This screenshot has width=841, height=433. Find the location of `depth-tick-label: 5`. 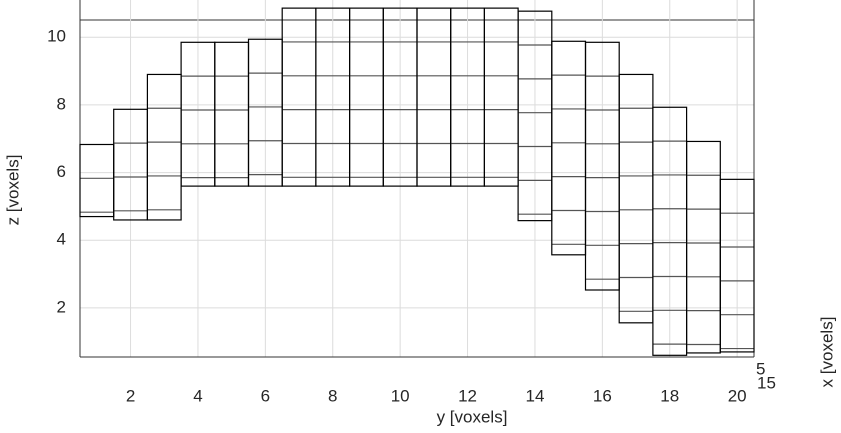

depth-tick-label: 5 is located at coordinates (760, 368).